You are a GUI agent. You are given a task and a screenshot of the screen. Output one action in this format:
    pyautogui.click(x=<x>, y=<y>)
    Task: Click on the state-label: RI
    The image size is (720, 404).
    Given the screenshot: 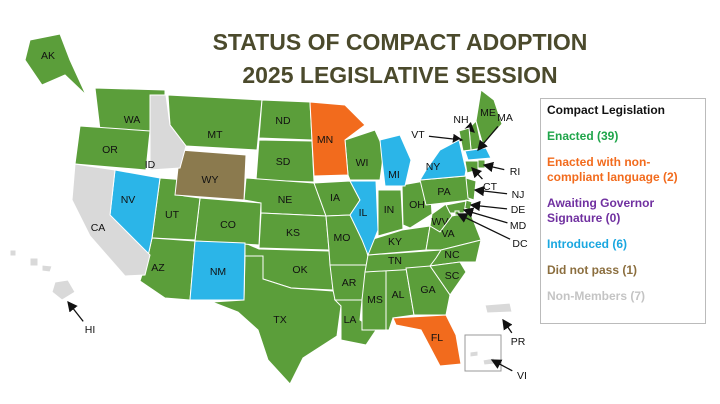 What is the action you would take?
    pyautogui.click(x=515, y=172)
    